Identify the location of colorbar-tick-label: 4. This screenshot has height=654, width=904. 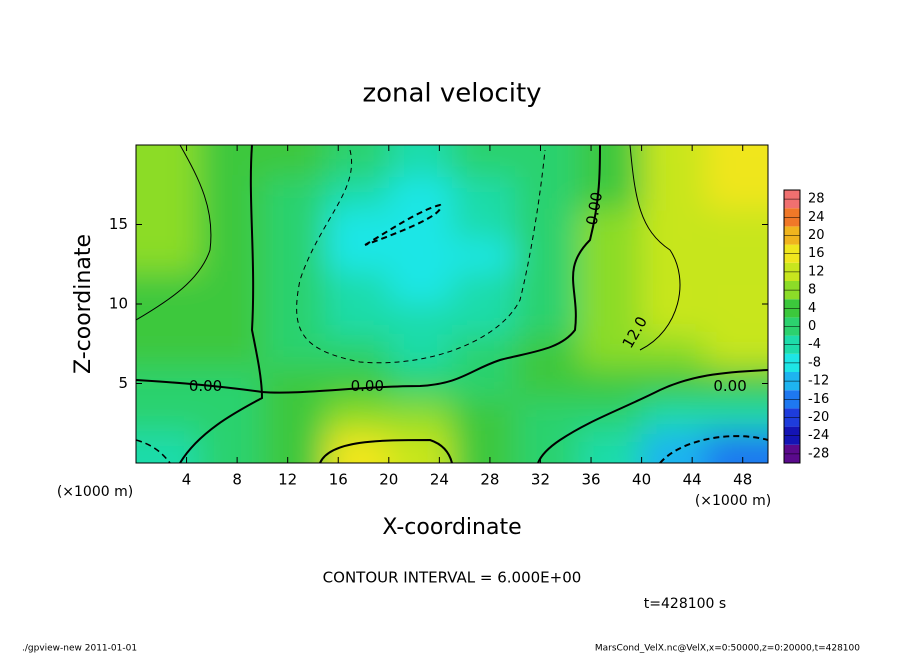
(812, 308).